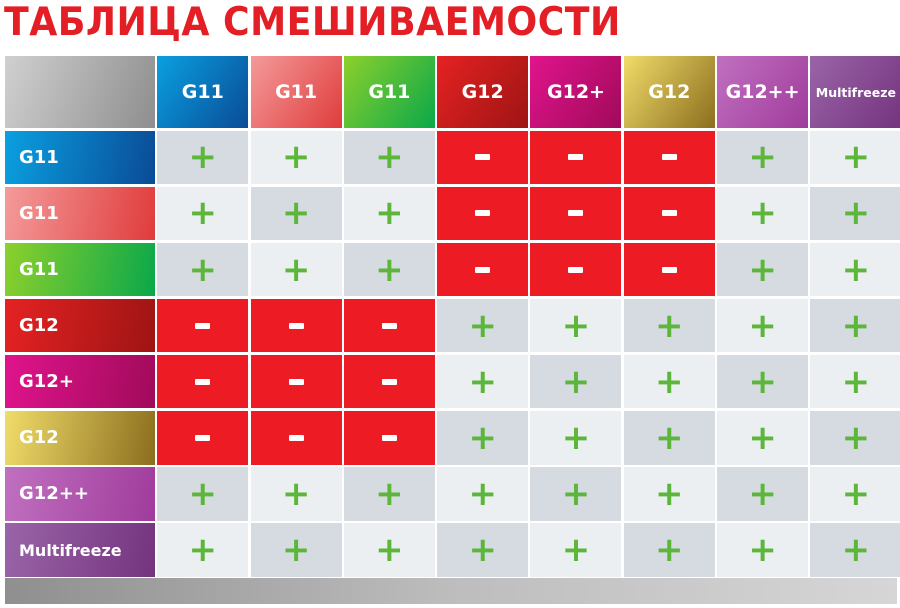 The height and width of the screenshot is (608, 900). Describe the element at coordinates (312, 22) in the screenshot. I see `page-title: ТАБЛИЦА СМЕШИВАЕМОСТИ` at that location.